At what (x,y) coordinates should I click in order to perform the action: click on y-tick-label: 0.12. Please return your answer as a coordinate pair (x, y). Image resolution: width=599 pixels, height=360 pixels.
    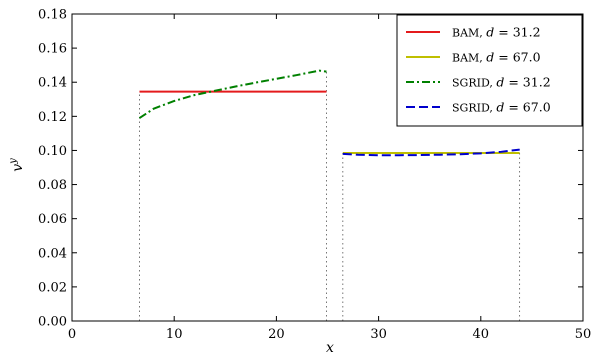
    Looking at the image, I should click on (52, 117).